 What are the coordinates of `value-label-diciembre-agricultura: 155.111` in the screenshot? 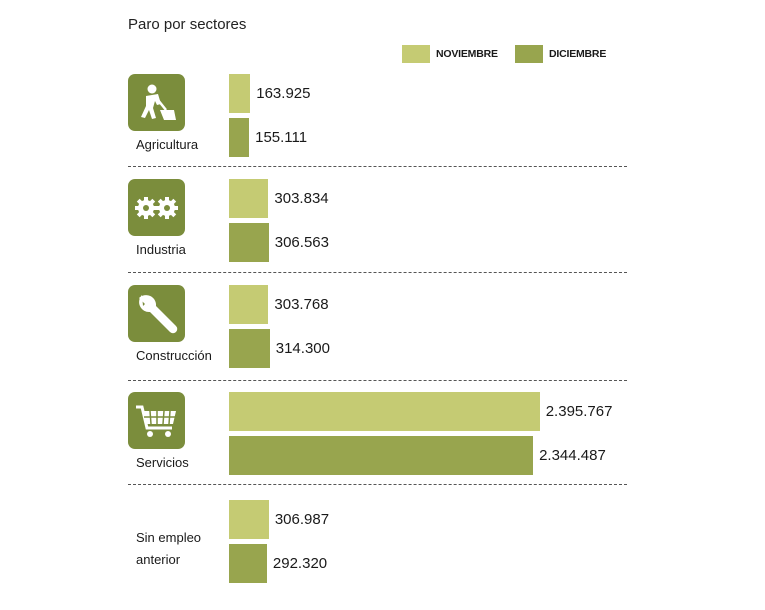 It's located at (281, 137).